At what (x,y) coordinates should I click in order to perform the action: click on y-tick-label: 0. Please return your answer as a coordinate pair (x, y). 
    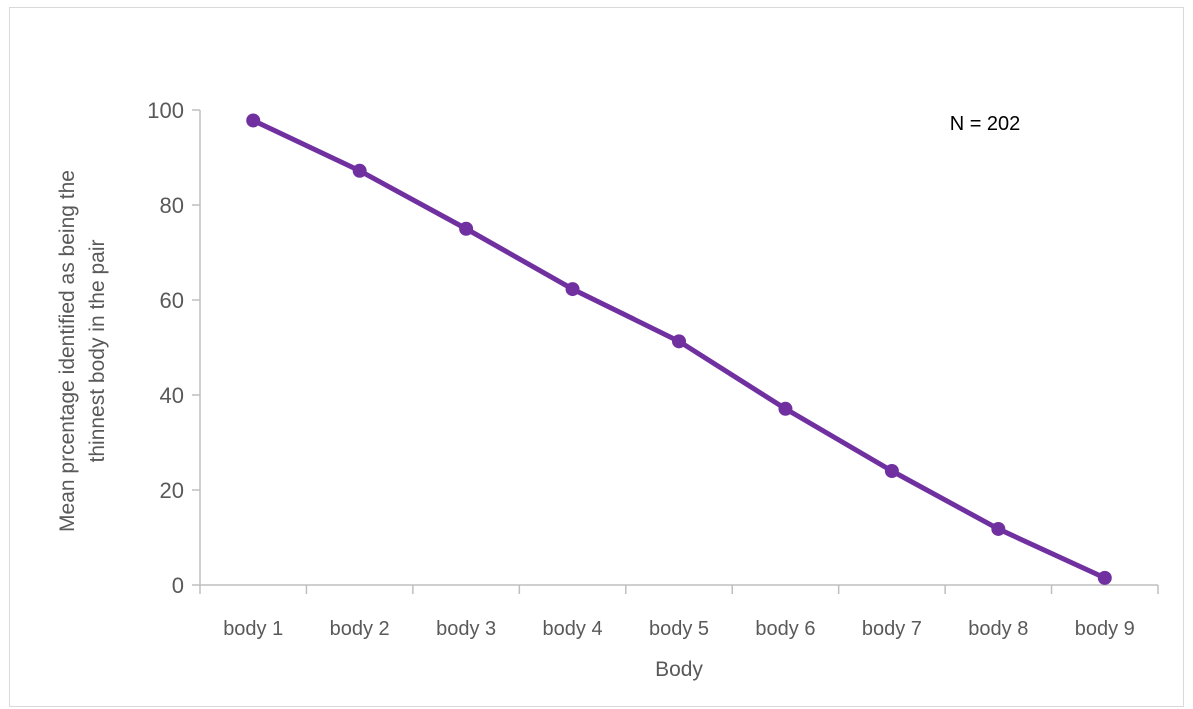
    Looking at the image, I should click on (178, 585).